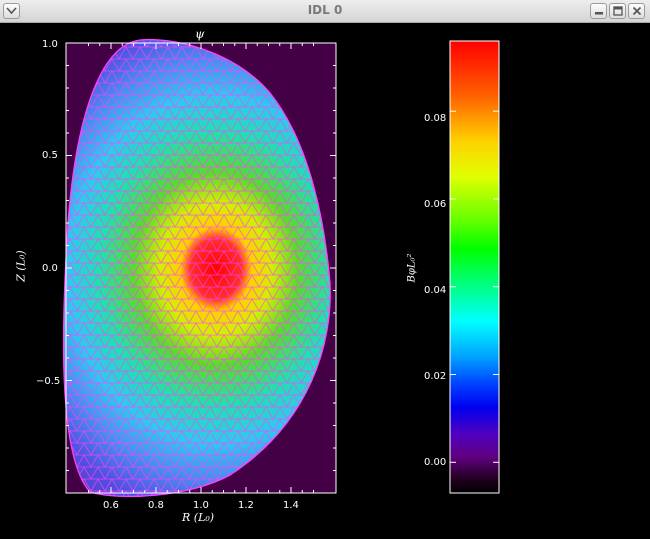 The height and width of the screenshot is (539, 650). I want to click on colorbar, so click(474, 267).